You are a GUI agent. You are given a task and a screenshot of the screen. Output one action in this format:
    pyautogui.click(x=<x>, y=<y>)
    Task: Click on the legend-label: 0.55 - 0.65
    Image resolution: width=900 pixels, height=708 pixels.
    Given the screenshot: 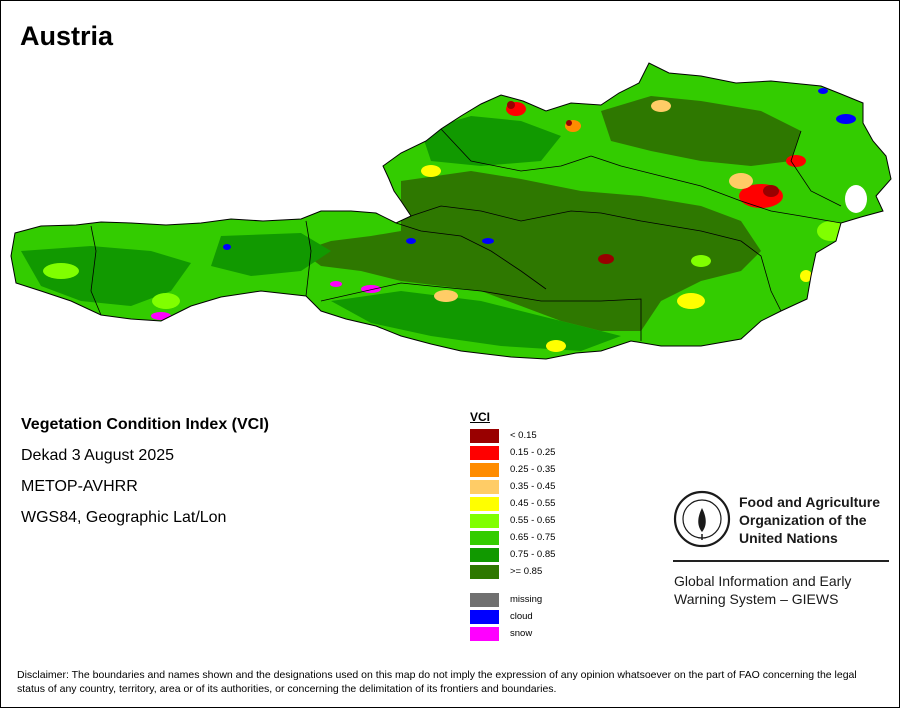 What is the action you would take?
    pyautogui.click(x=533, y=520)
    